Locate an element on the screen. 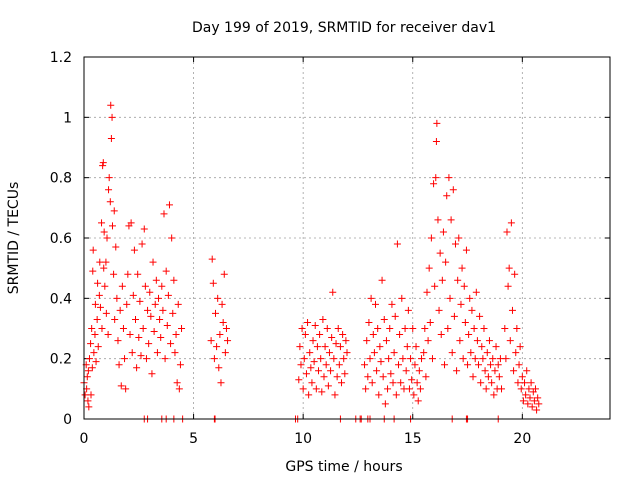  y-tick-label: 0.2 is located at coordinates (61, 360).